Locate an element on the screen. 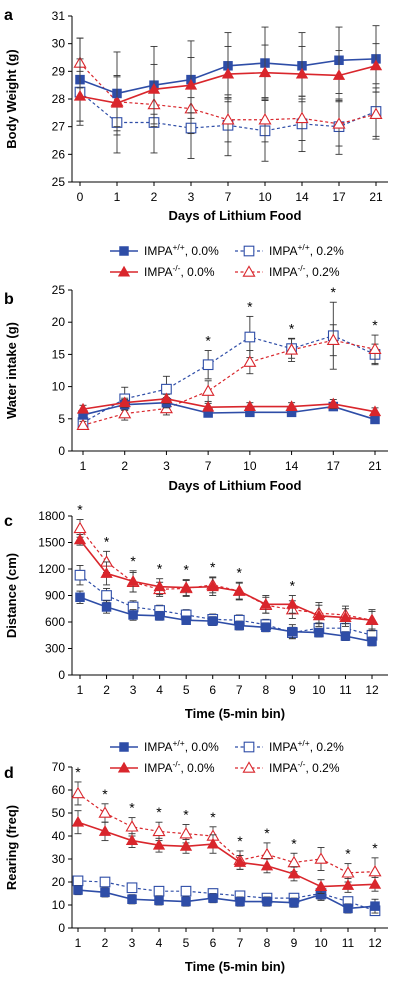  y-tick-label: 25 is located at coordinates (59, 290).